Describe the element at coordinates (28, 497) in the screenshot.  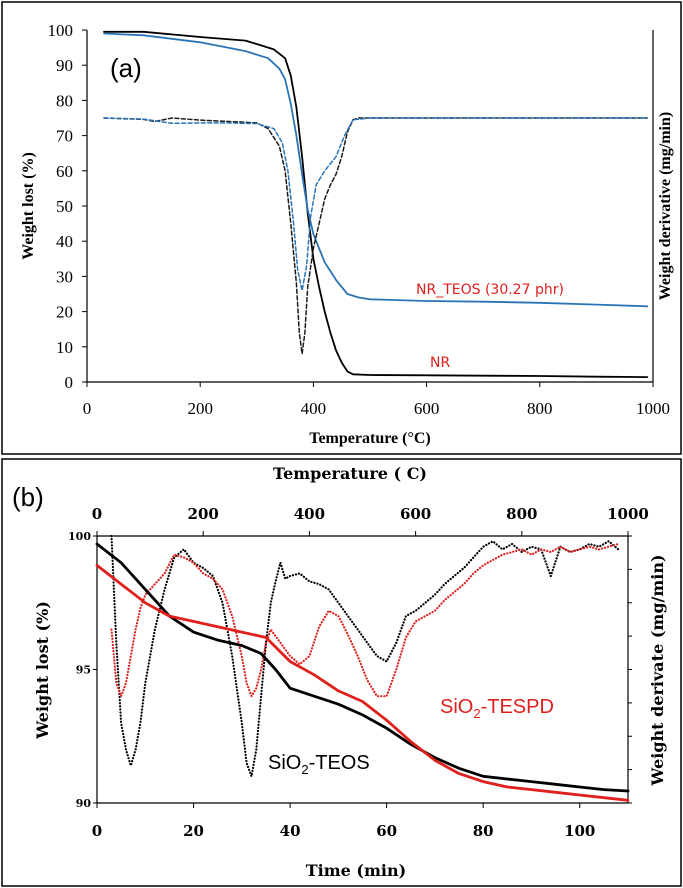
I see `panel-b-letter: (b)` at that location.